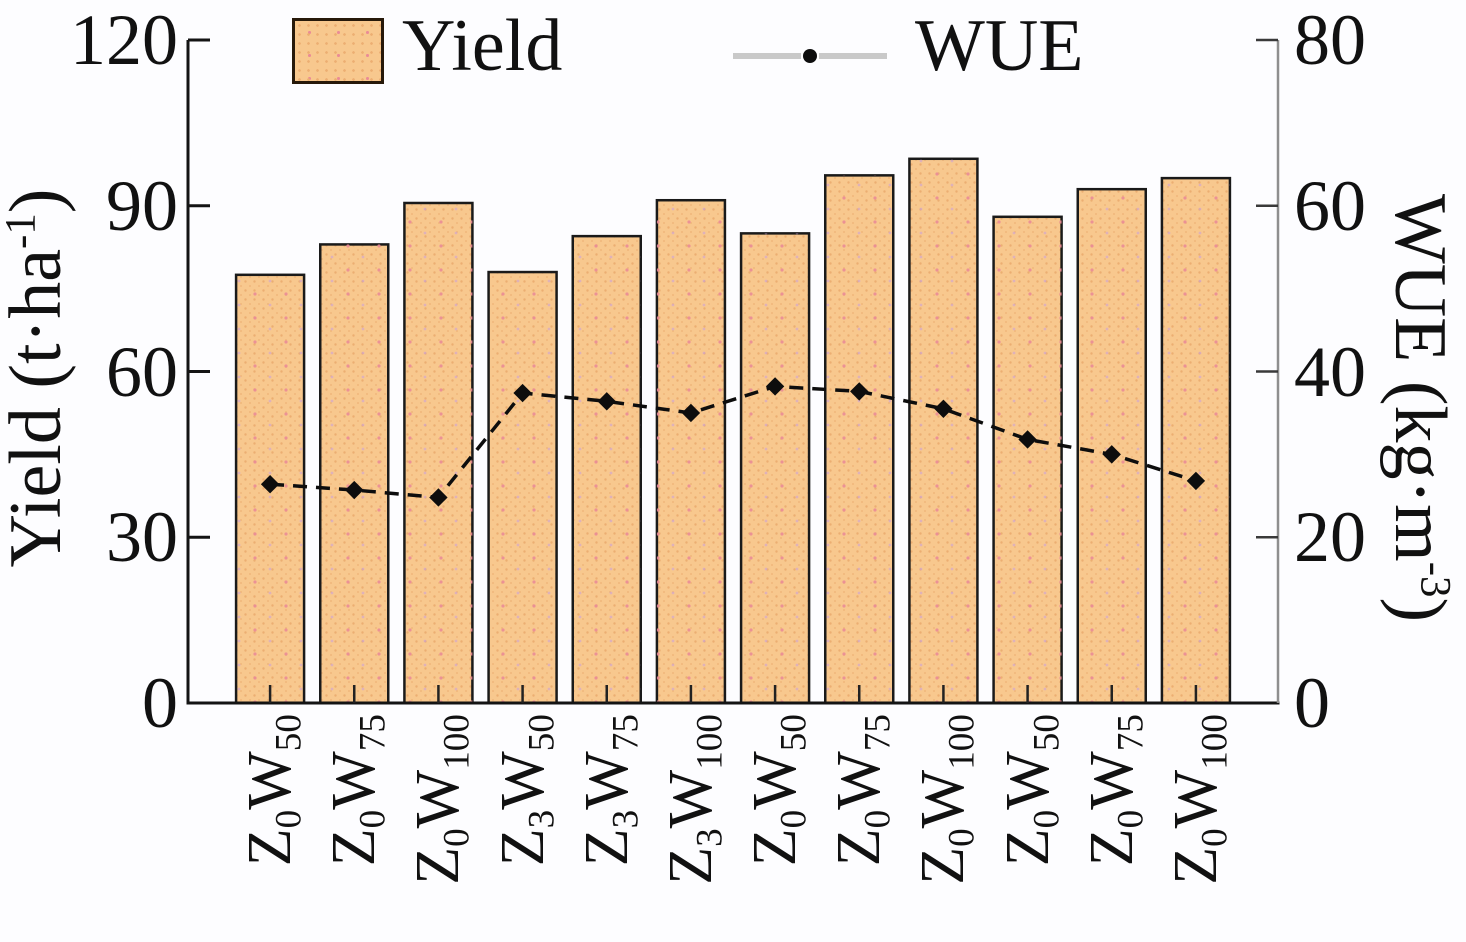 The width and height of the screenshot is (1466, 942). What do you see at coordinates (160, 703) in the screenshot?
I see `left-axis-tick-label: 0` at bounding box center [160, 703].